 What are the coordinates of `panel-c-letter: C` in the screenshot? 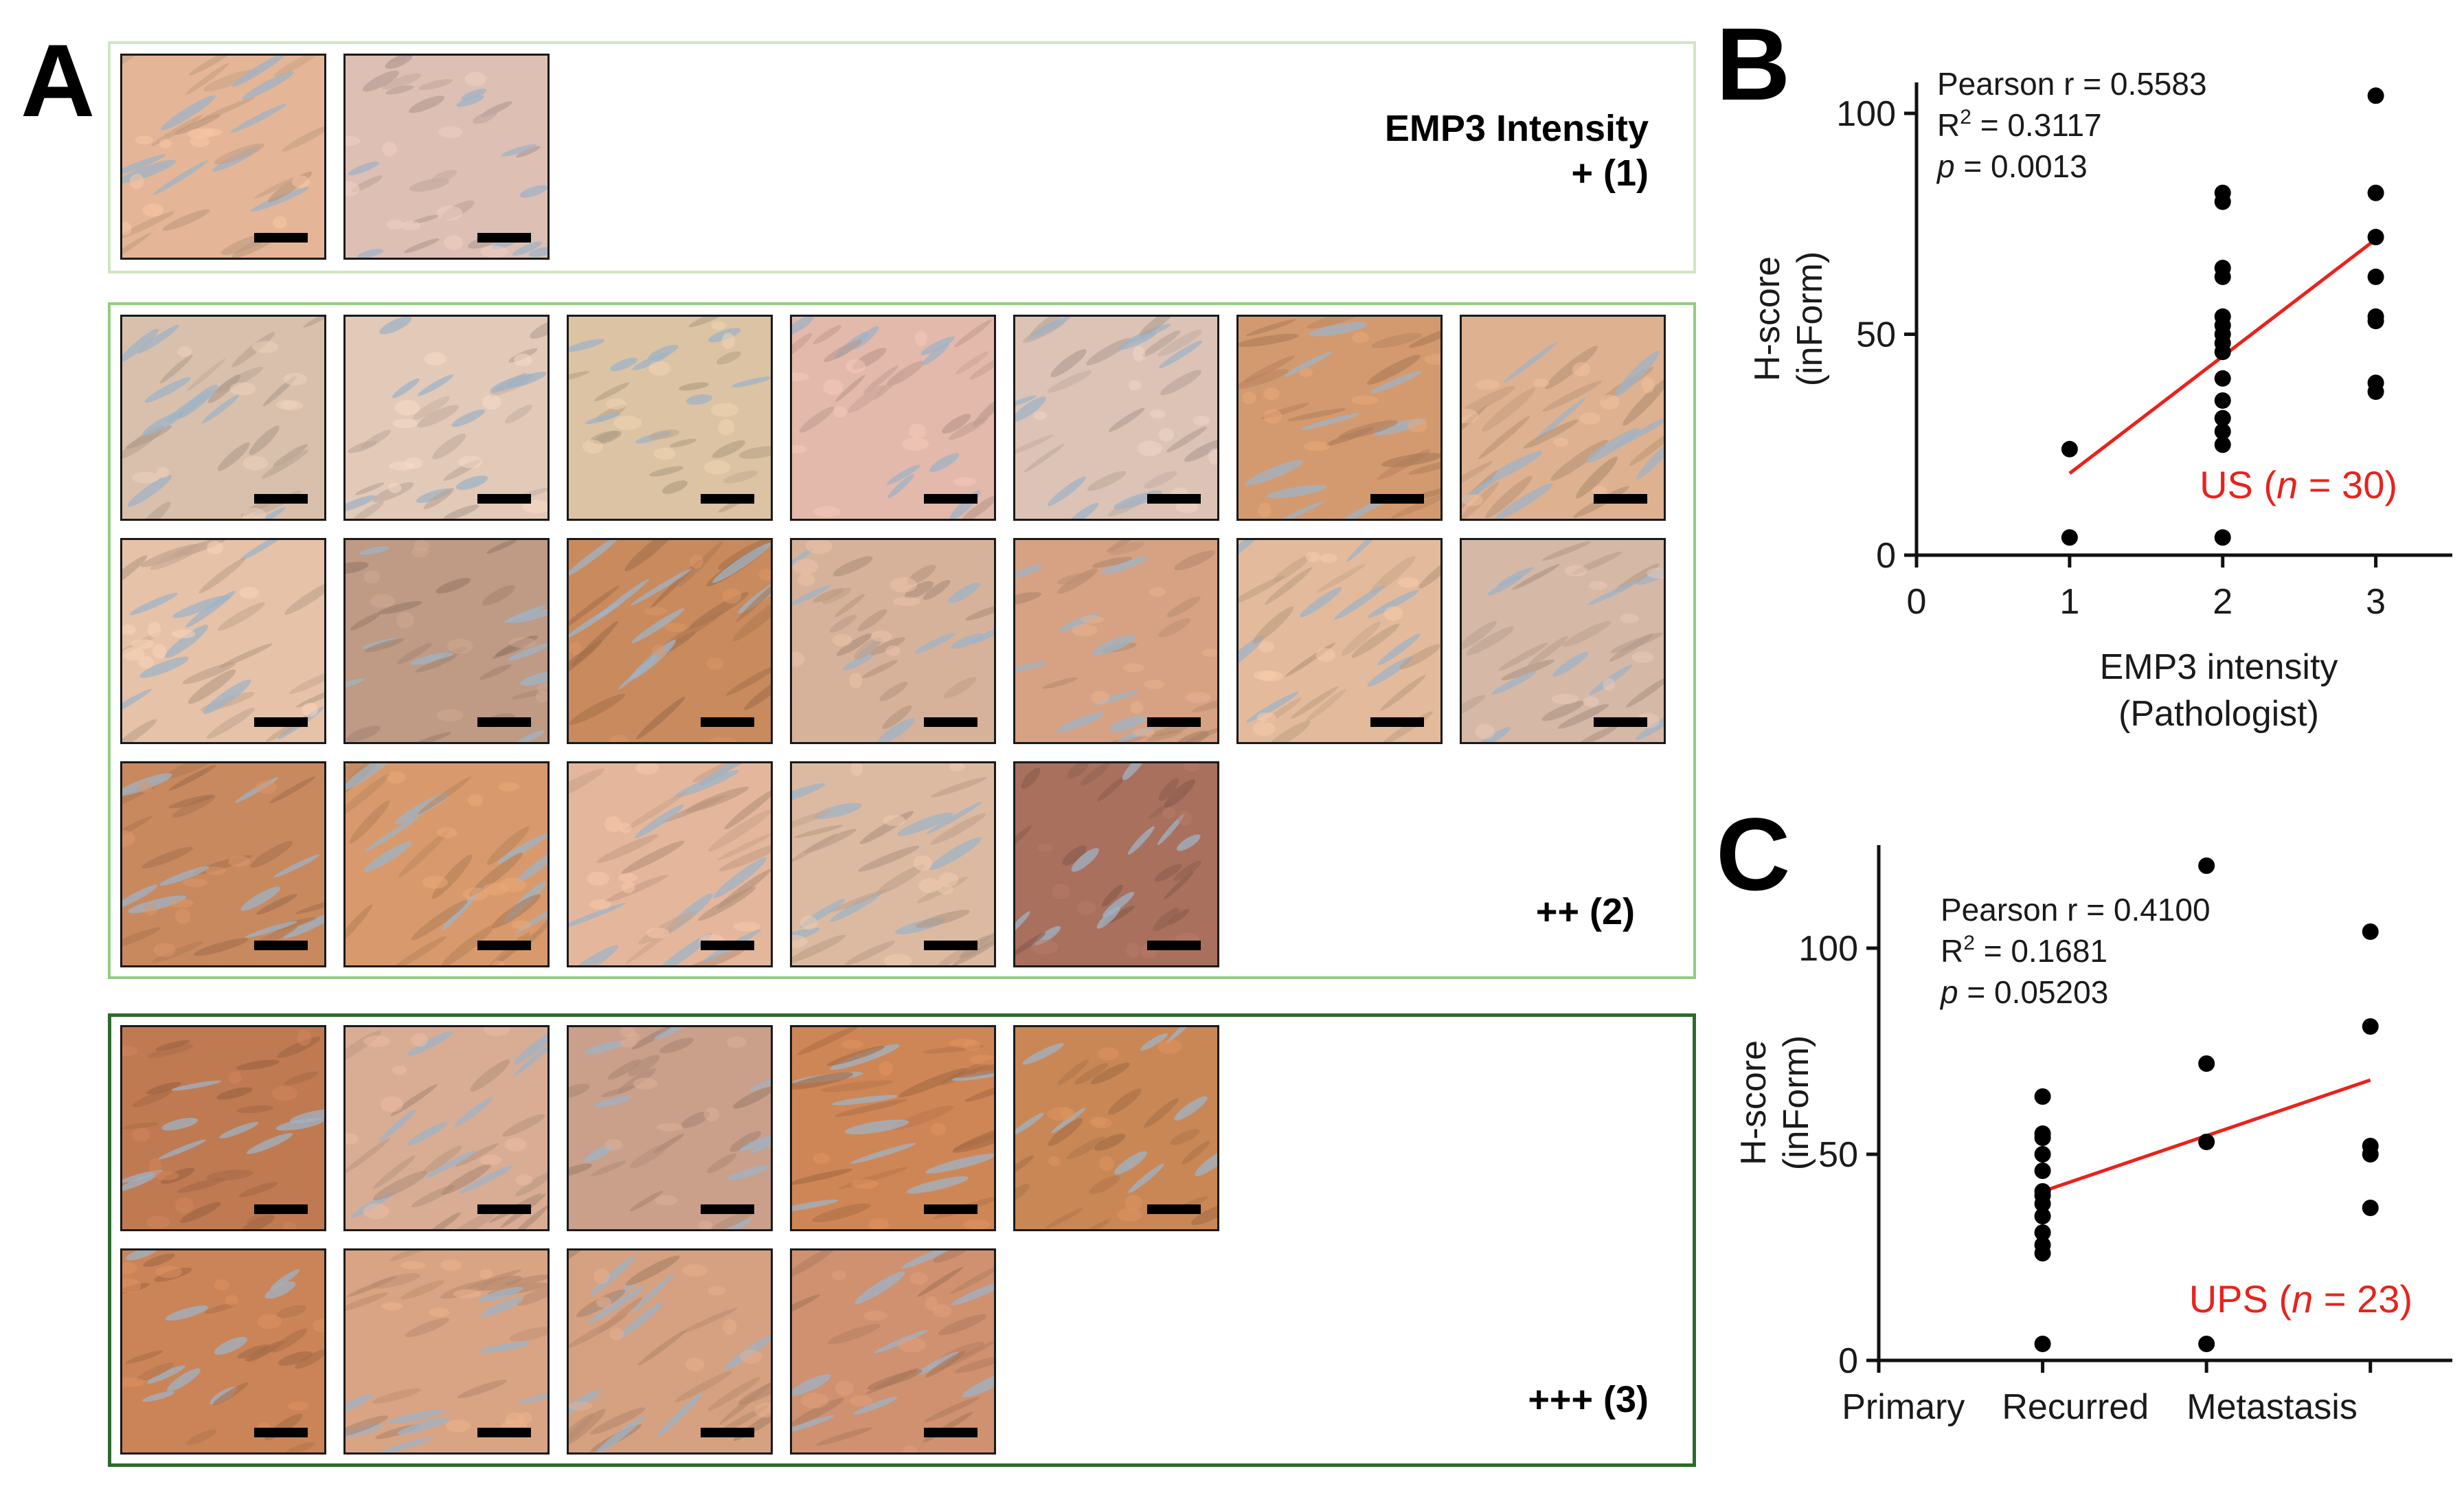 It's located at (1753, 854).